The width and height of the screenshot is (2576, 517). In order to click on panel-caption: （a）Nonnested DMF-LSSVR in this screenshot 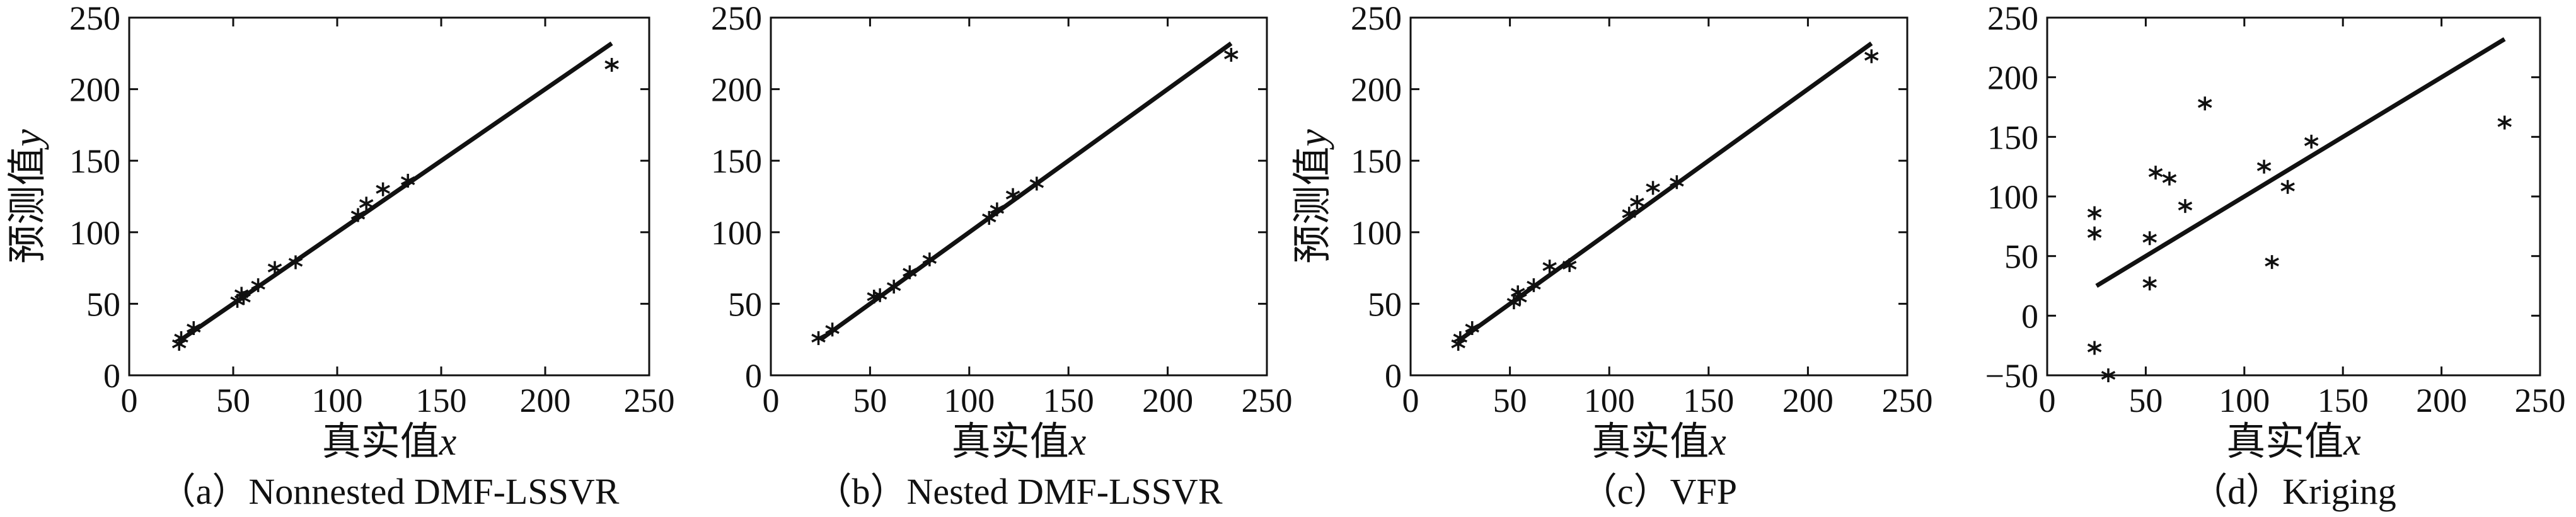, I will do `click(390, 491)`.